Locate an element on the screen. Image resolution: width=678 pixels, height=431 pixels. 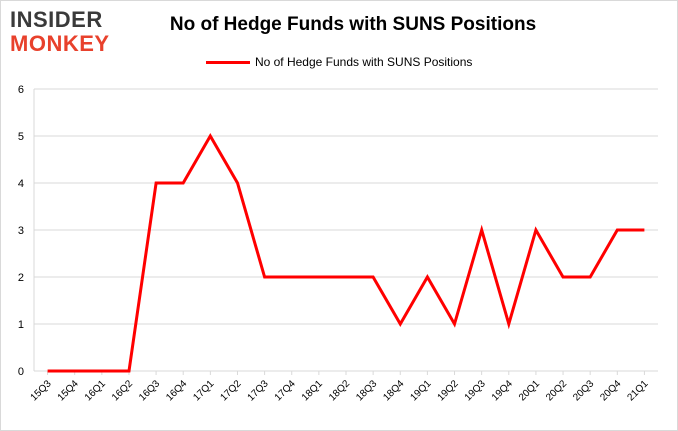
x-tick-label: 18Q3 is located at coordinates (366, 390).